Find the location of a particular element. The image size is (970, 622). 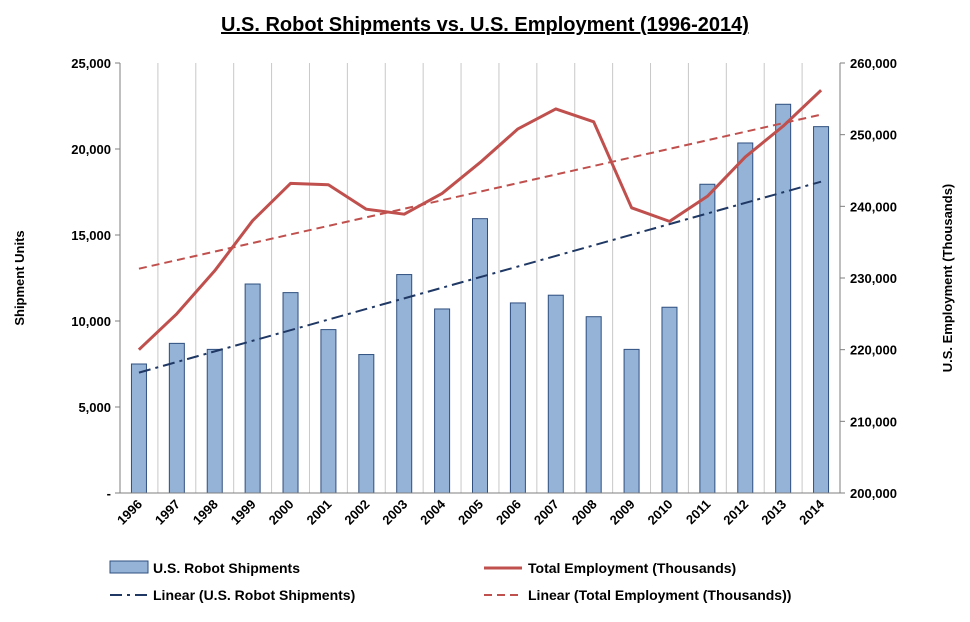

x-tick-label: 2006 is located at coordinates (508, 512).